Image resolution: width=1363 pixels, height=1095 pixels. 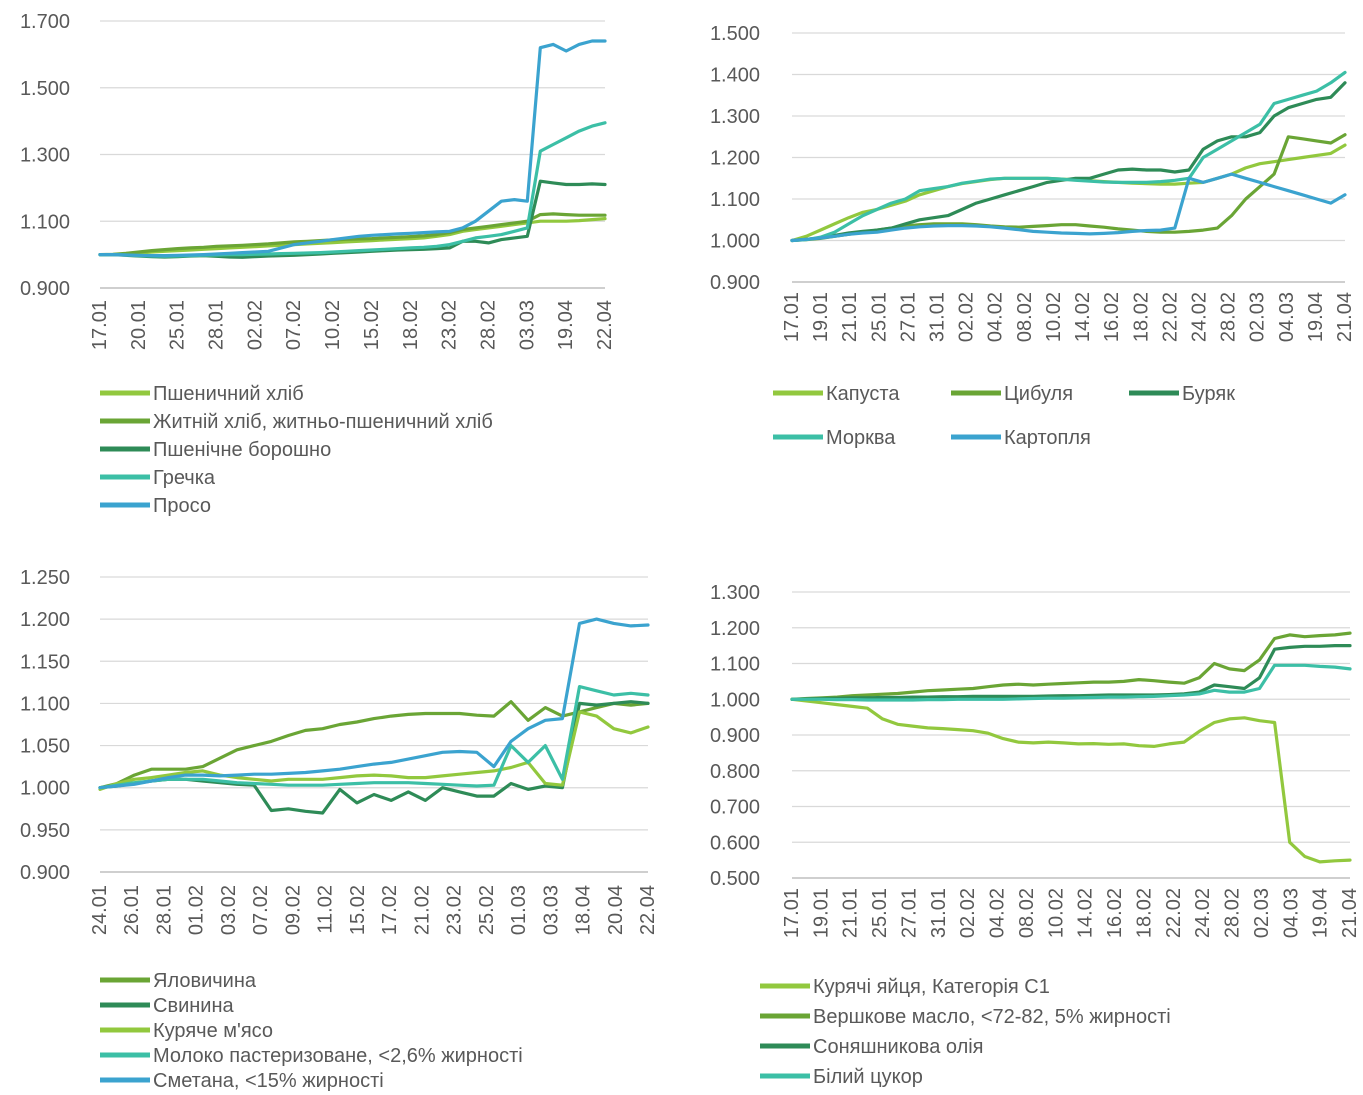 What do you see at coordinates (861, 438) in the screenshot?
I see `legend-label: Морква` at bounding box center [861, 438].